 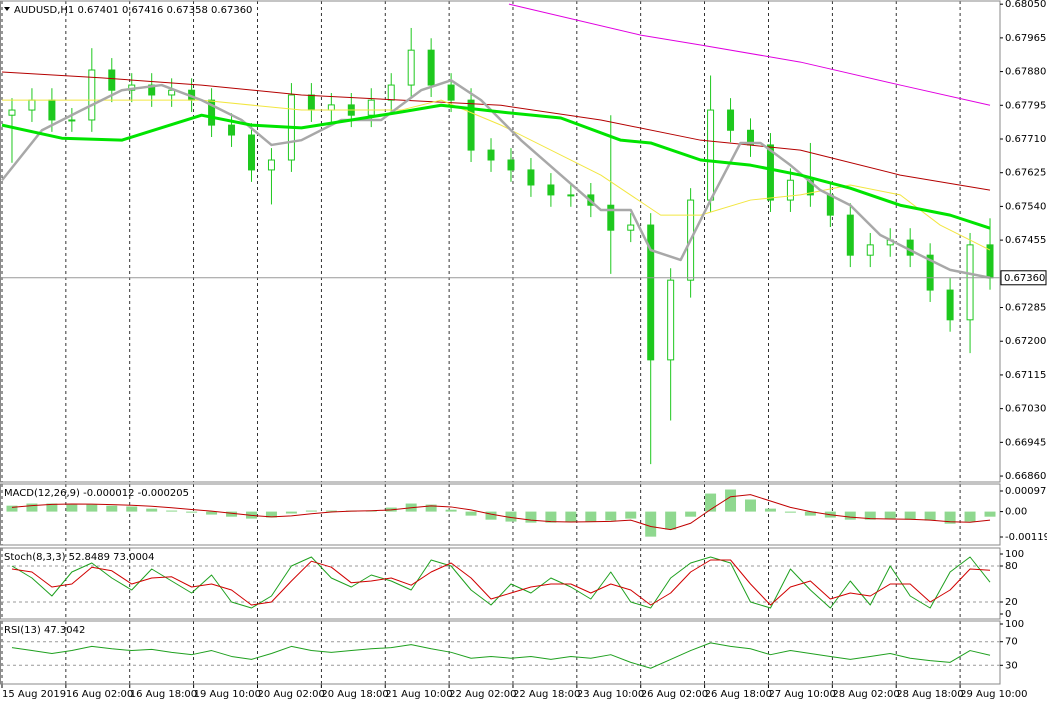 I want to click on y-tick-label: 0, so click(x=1008, y=614).